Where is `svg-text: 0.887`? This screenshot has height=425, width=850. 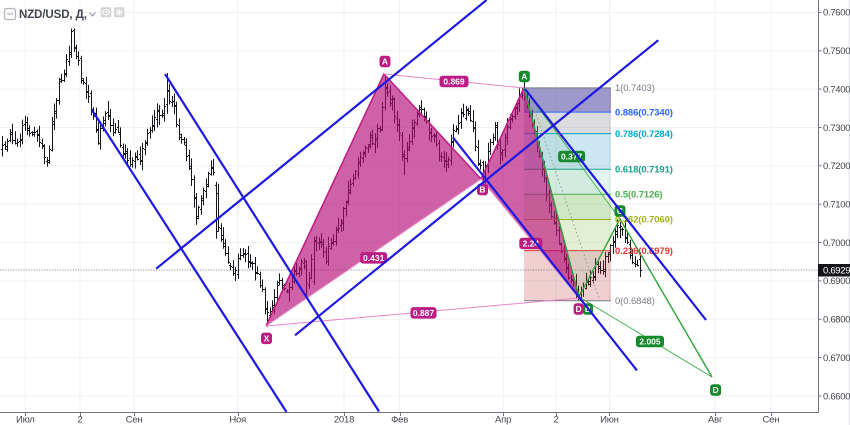 svg-text: 0.887 is located at coordinates (424, 313).